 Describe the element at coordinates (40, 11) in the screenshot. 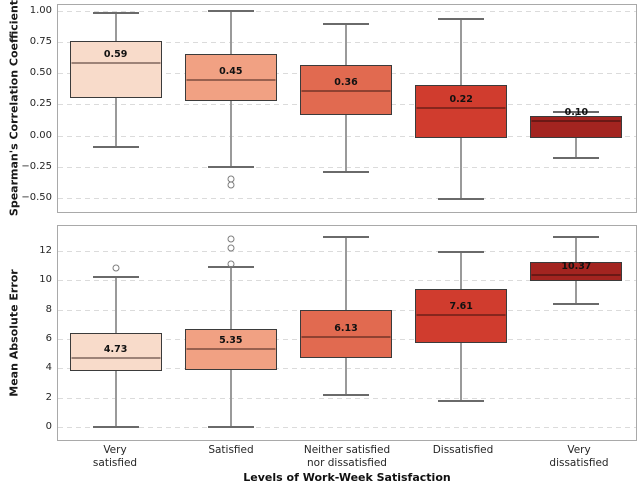

I see `y-tick-label: 1.00` at that location.